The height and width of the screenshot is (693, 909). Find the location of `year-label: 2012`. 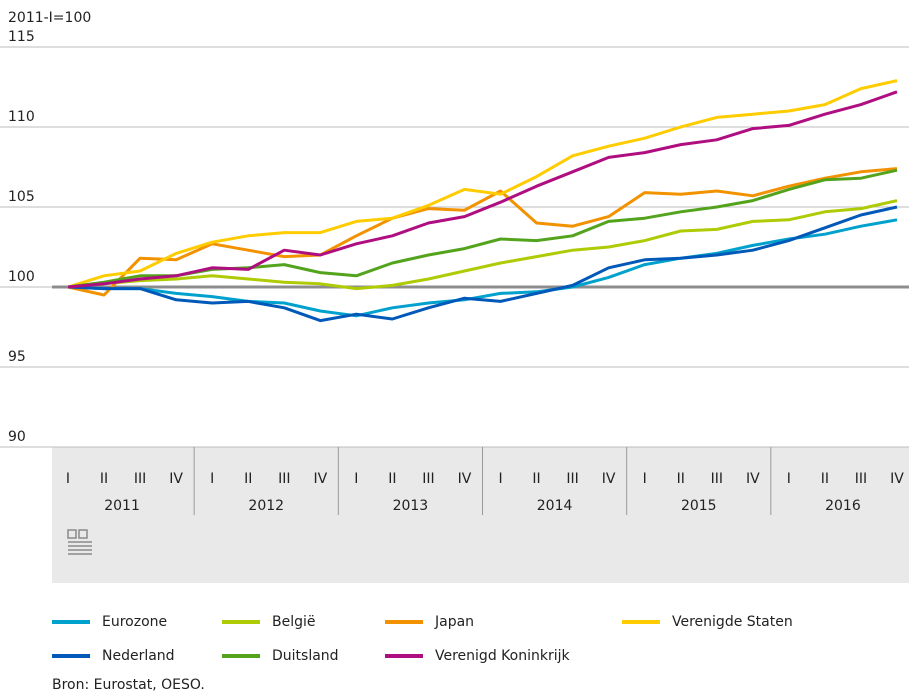

year-label: 2012 is located at coordinates (266, 506).